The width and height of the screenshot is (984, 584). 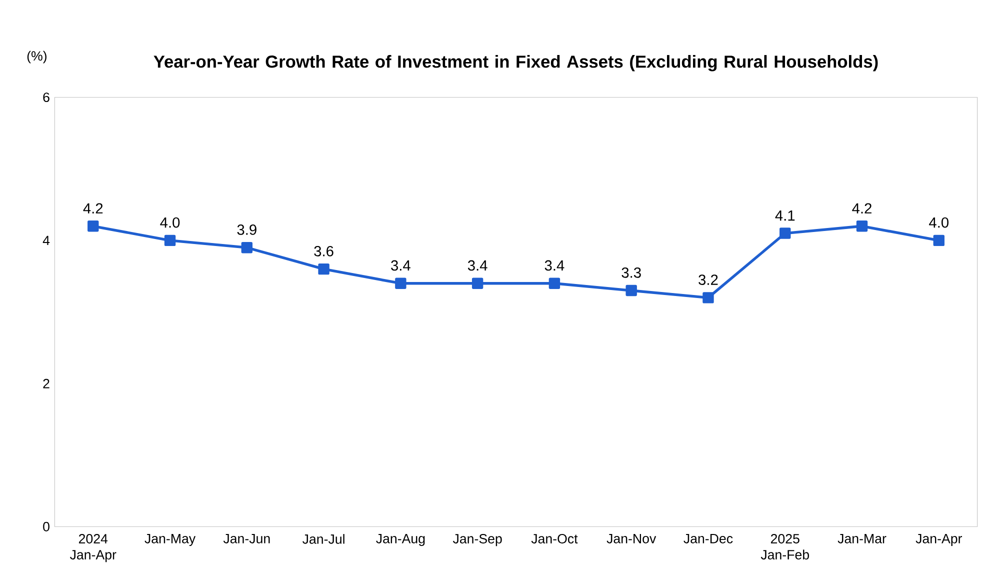 I want to click on y-tick-label: 0, so click(x=46, y=527).